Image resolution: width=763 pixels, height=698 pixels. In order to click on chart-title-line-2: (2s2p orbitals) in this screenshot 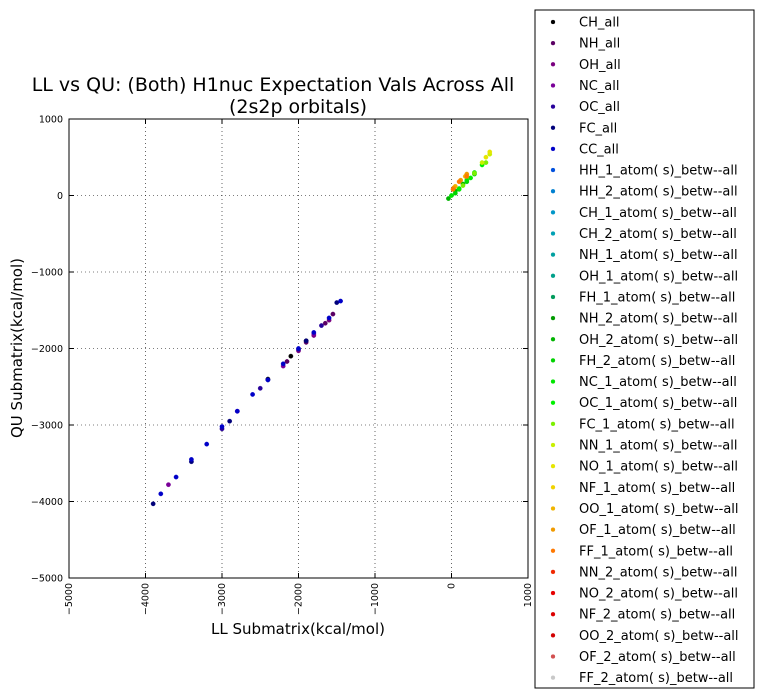, I will do `click(298, 107)`.